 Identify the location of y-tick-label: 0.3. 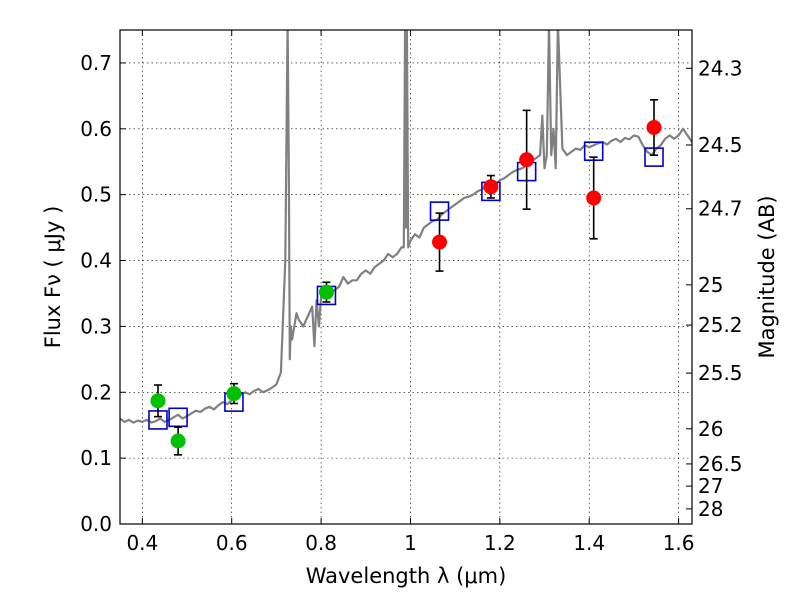
(96, 326).